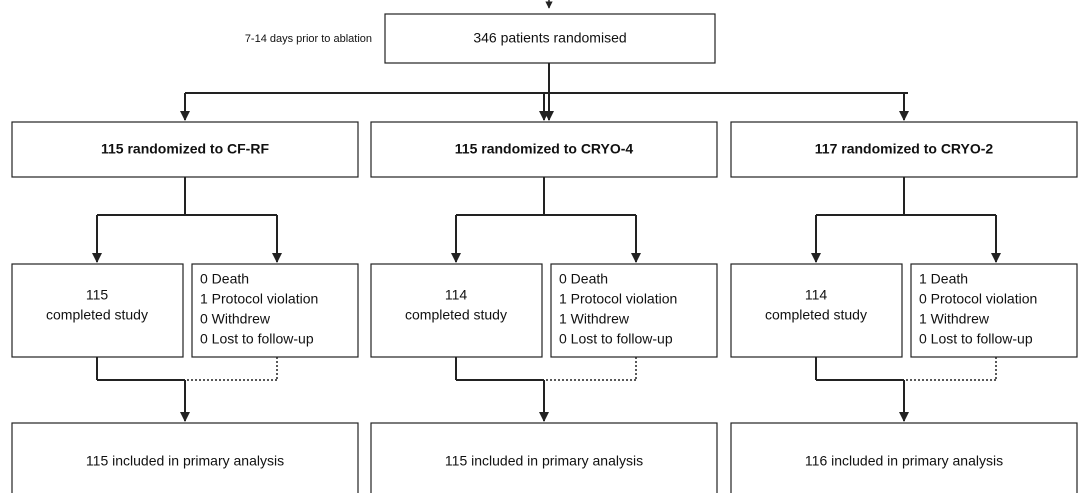 The height and width of the screenshot is (498, 1079). What do you see at coordinates (549, 38) in the screenshot?
I see `top-label: 346 patients randomised` at bounding box center [549, 38].